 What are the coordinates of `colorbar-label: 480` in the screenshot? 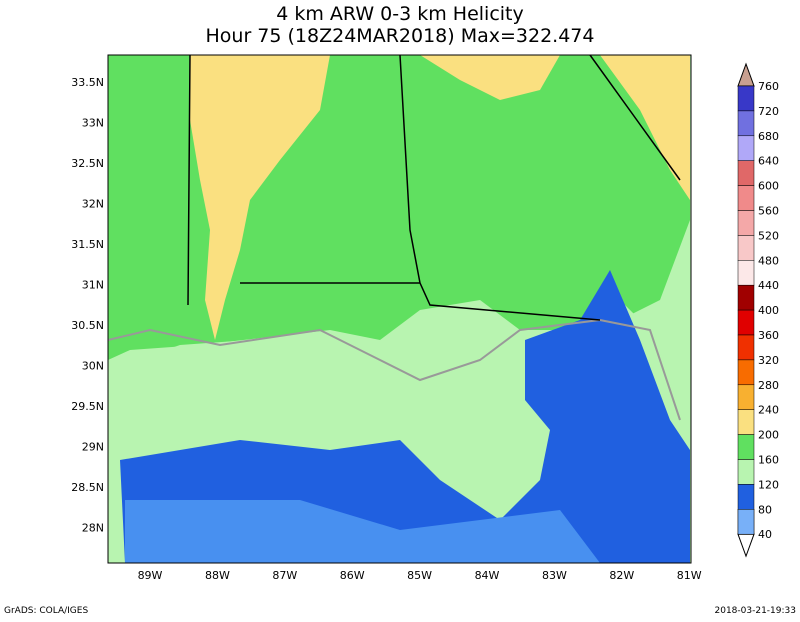 It's located at (768, 260).